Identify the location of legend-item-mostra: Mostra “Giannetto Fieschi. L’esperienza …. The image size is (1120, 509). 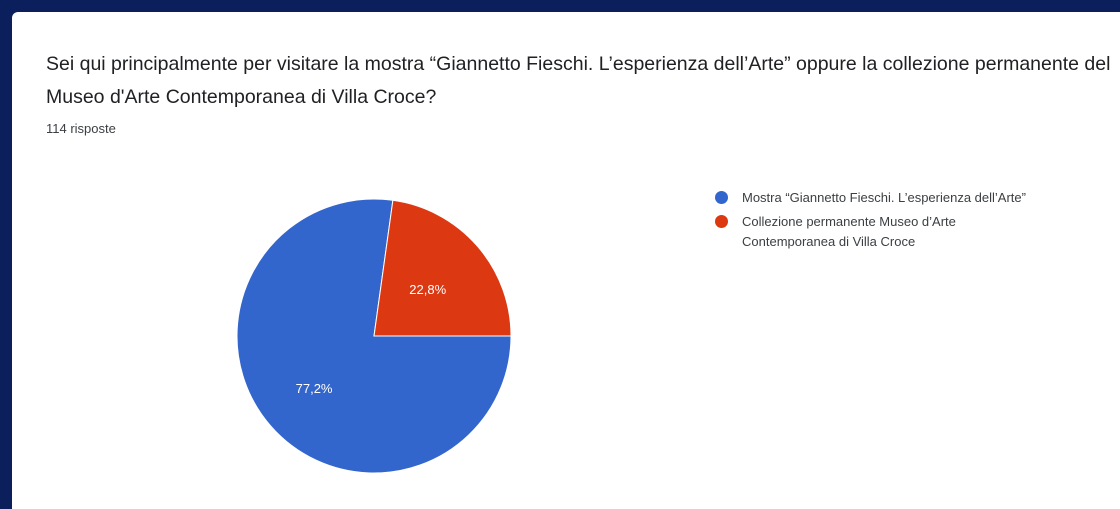
(877, 198).